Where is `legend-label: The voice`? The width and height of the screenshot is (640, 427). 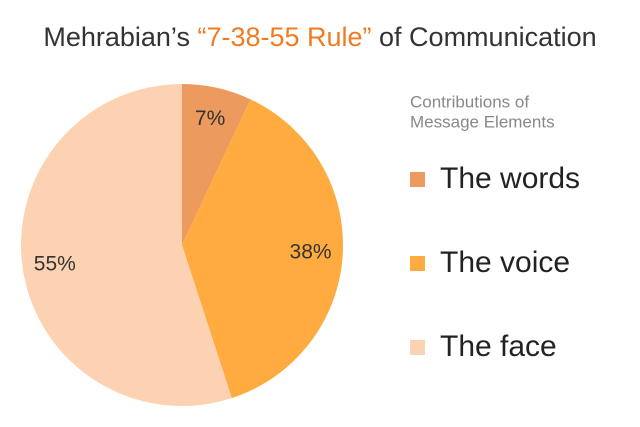 legend-label: The voice is located at coordinates (505, 262).